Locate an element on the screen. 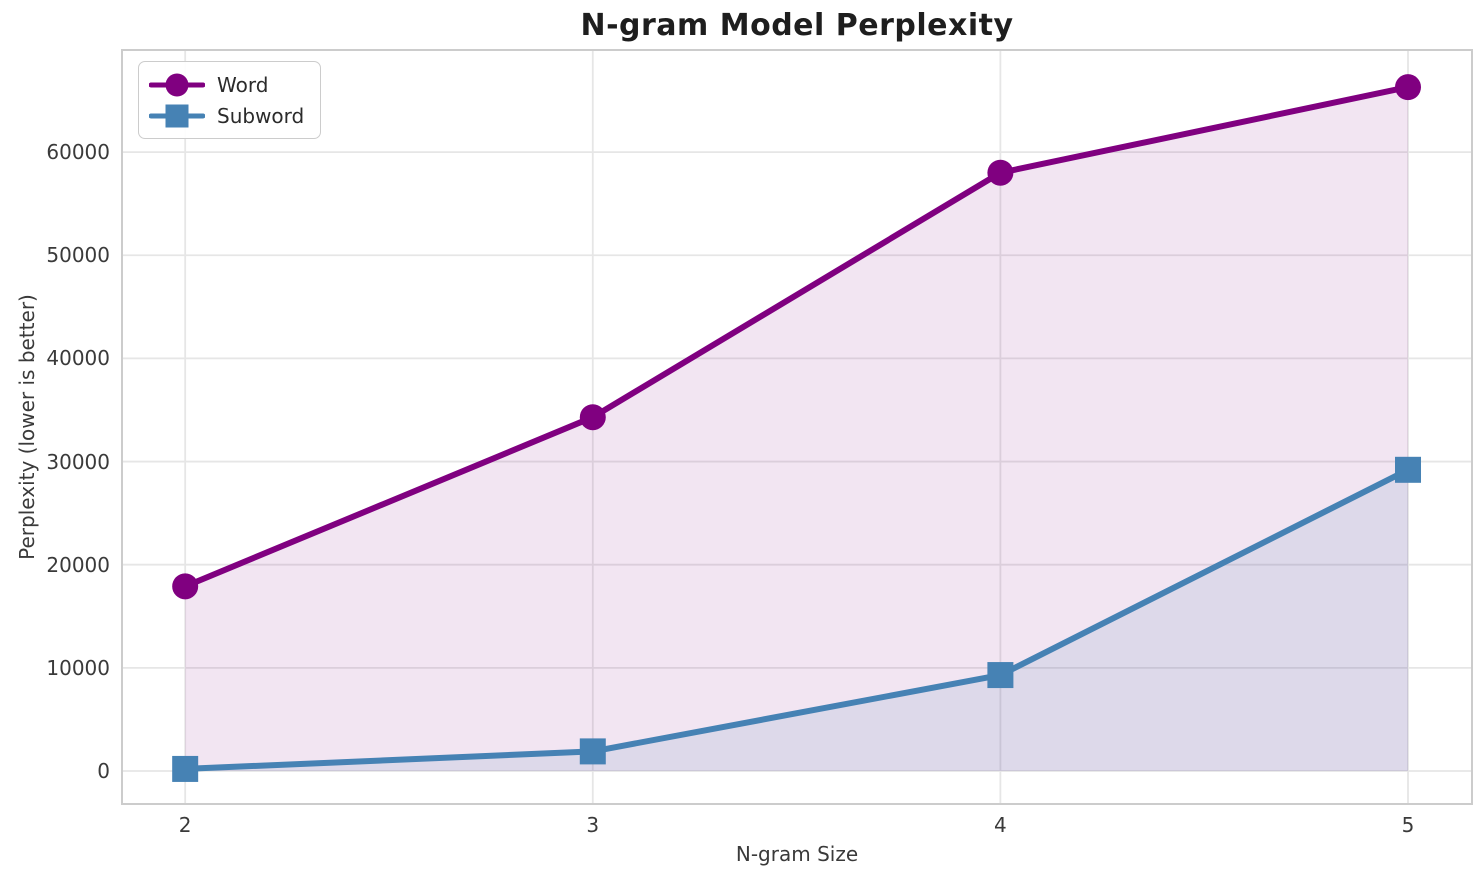  y-tick-label: 10000 is located at coordinates (78, 667).